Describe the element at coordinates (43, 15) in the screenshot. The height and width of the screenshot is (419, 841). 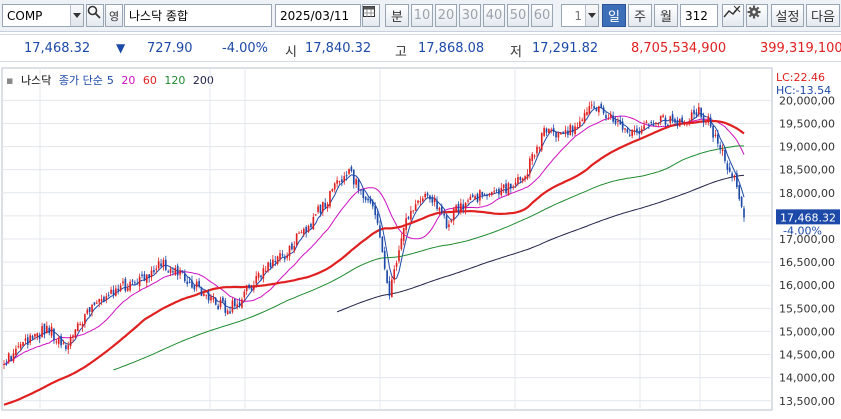
I see `symbol-input: COMP` at that location.